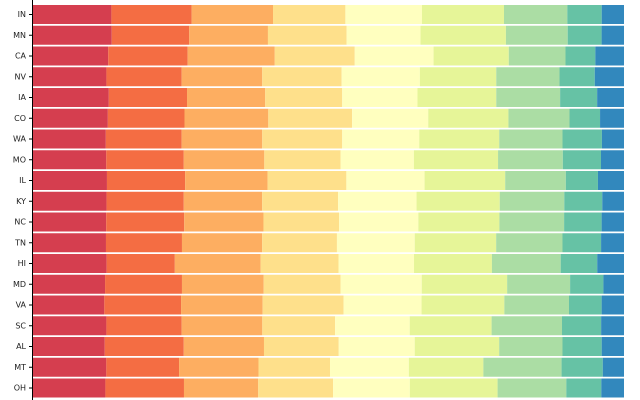  What do you see at coordinates (22, 180) in the screenshot?
I see `y-tick-label: IL` at bounding box center [22, 180].